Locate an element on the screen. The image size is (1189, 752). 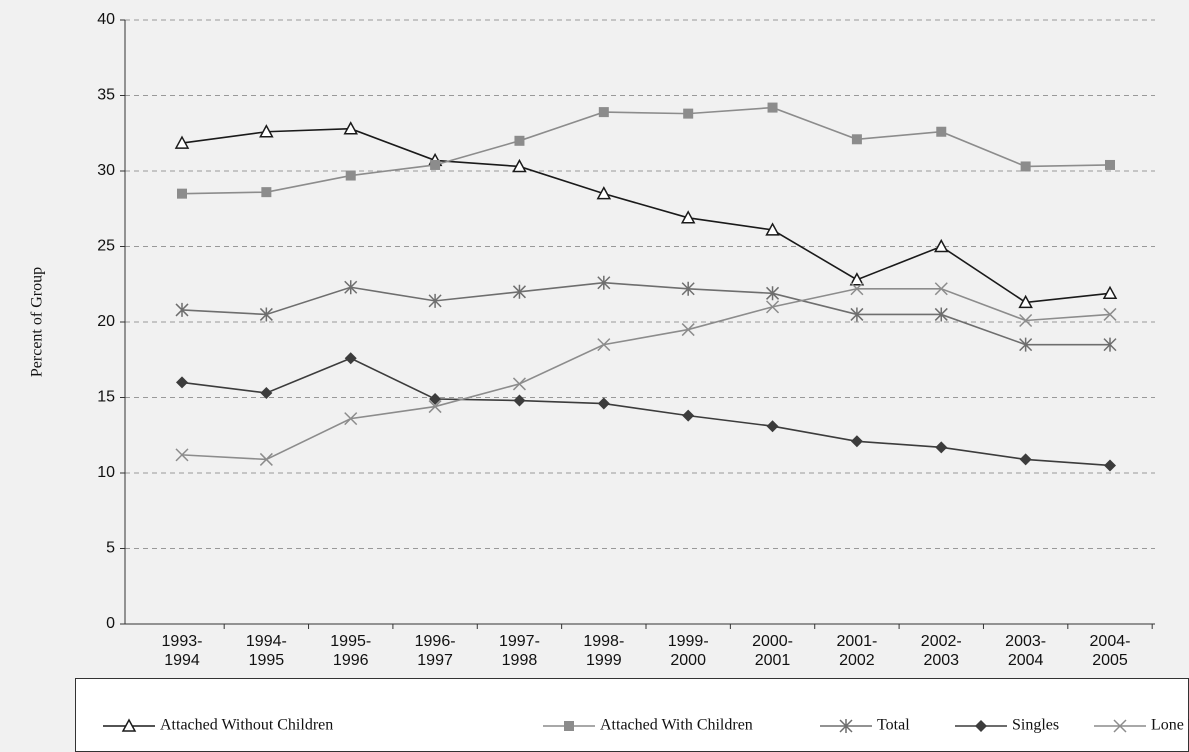
y-tick-label: 20 is located at coordinates (106, 321).